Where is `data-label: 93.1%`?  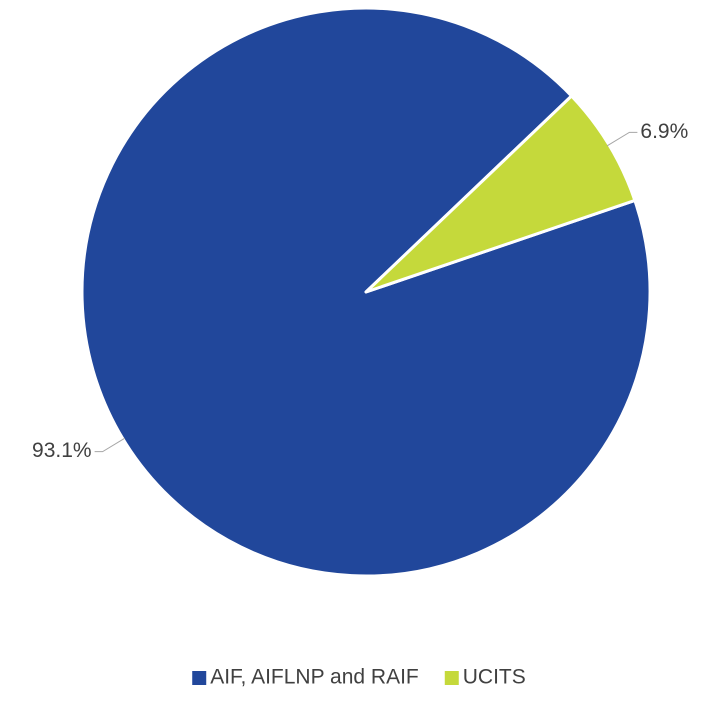
data-label: 93.1% is located at coordinates (62, 450).